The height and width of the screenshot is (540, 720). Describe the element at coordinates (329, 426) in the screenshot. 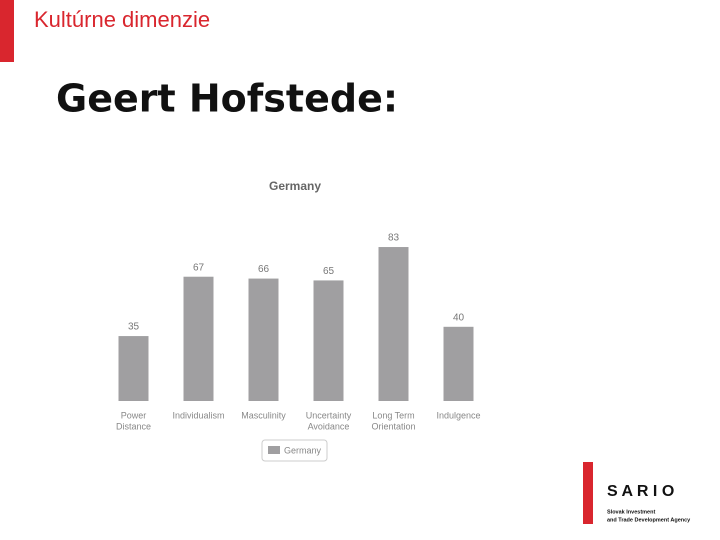

I see `x-tick-label: Avoidance` at that location.